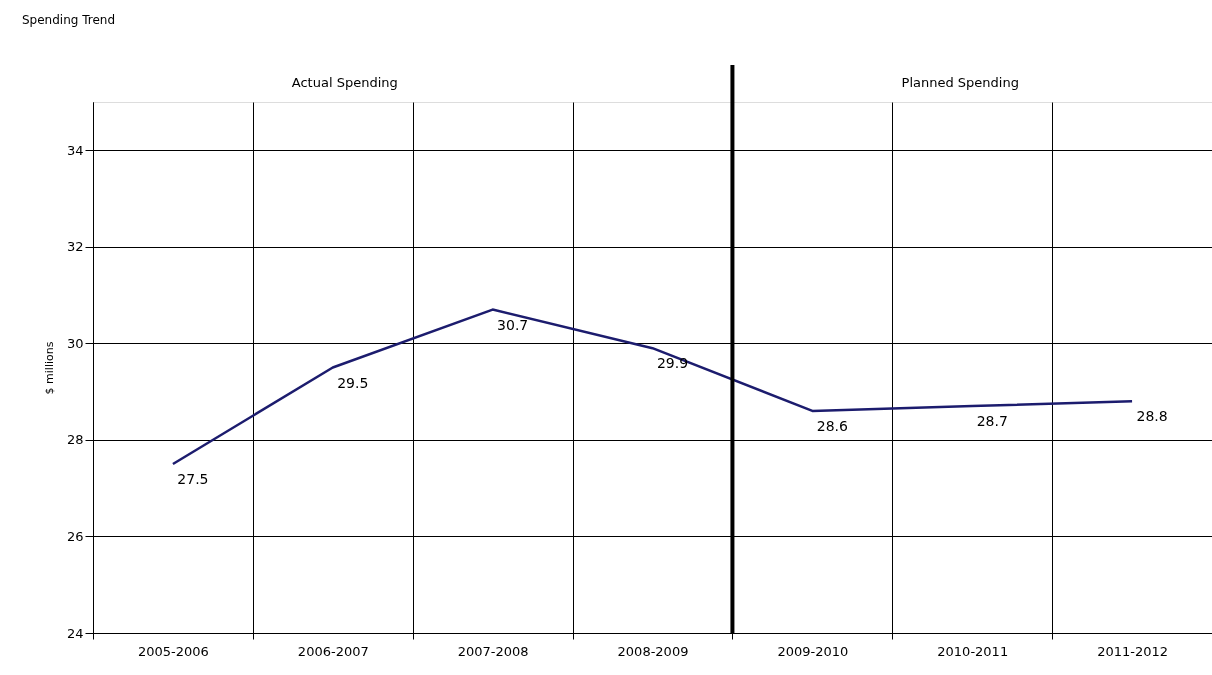 This screenshot has width=1212, height=675. I want to click on y-tick-label: 30, so click(75, 343).